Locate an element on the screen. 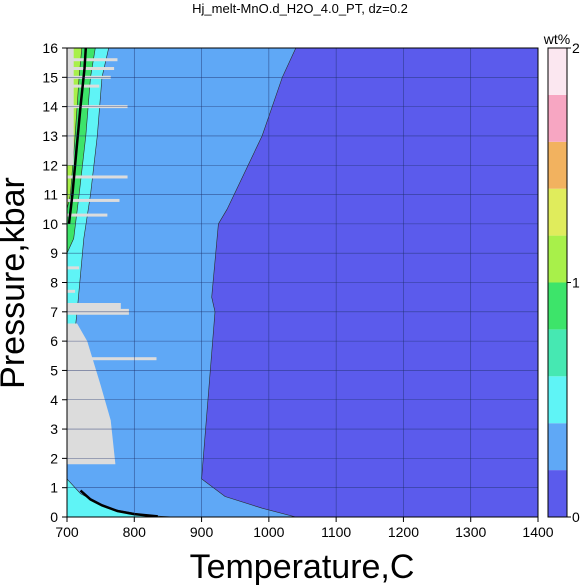 The width and height of the screenshot is (584, 587). y-tick-label-12: 12 is located at coordinates (50, 165).